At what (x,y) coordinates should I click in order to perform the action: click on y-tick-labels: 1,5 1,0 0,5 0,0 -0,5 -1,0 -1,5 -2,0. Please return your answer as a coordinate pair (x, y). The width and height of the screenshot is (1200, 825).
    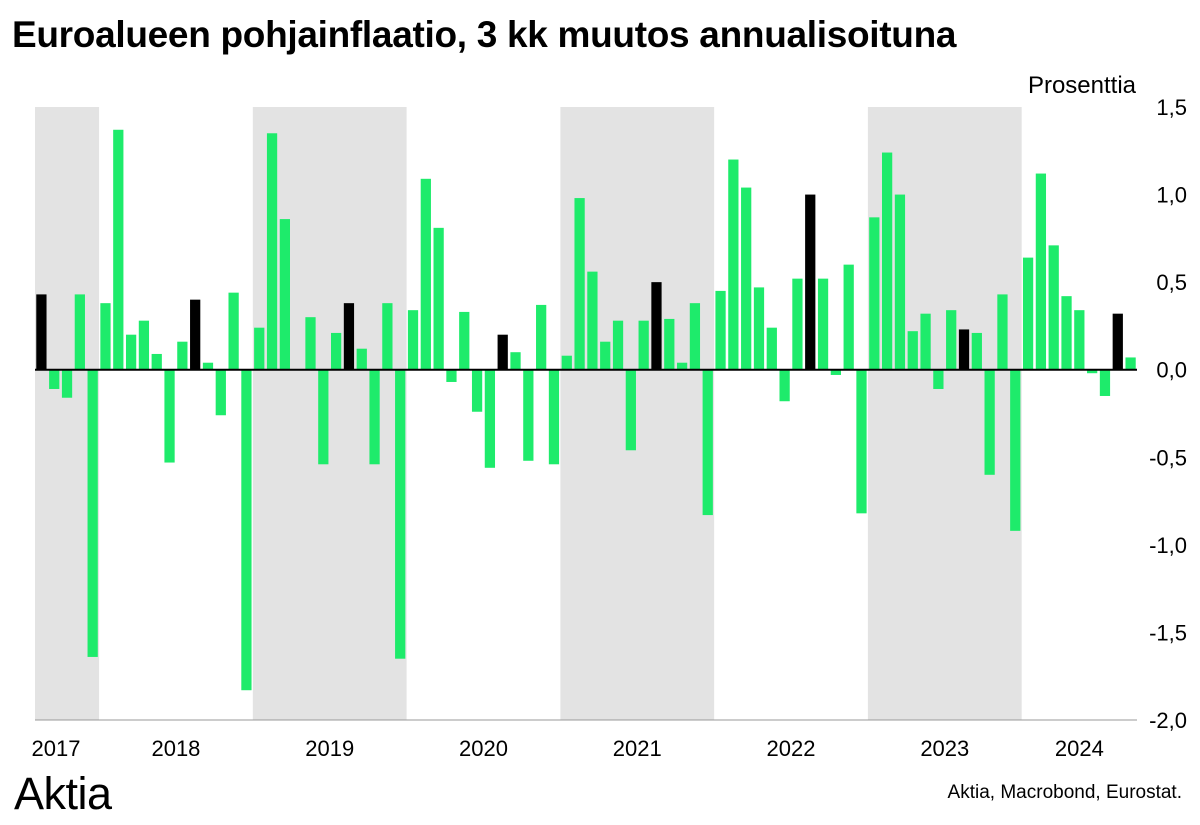
    Looking at the image, I should click on (1168, 414).